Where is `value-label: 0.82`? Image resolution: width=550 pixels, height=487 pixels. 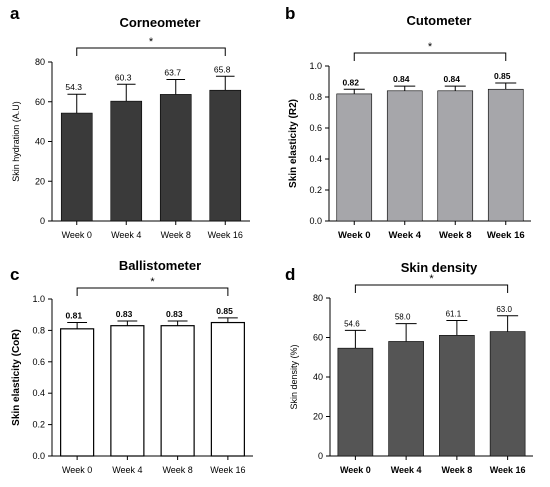 value-label: 0.82 is located at coordinates (350, 82).